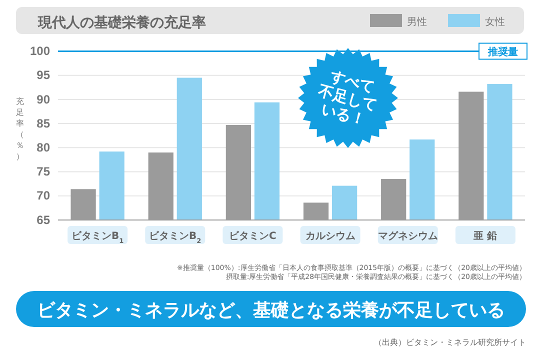  I want to click on text: ビタミン・ミネラルなど、基礎となる栄養が不足している, so click(271, 310).